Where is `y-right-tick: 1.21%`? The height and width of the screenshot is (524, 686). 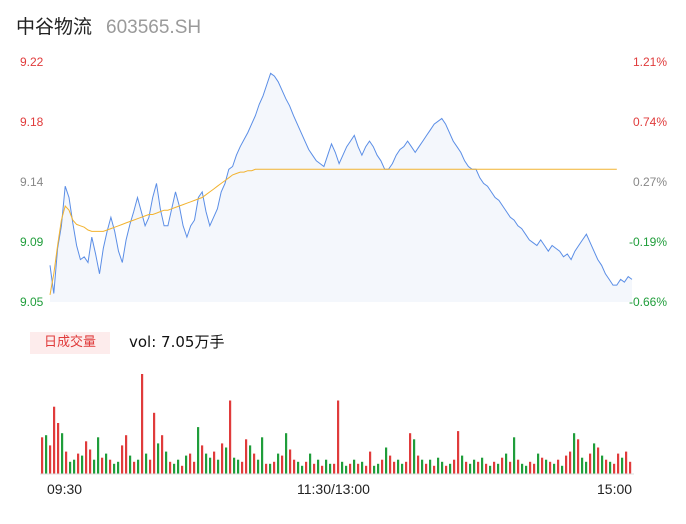 y-right-tick: 1.21% is located at coordinates (649, 62).